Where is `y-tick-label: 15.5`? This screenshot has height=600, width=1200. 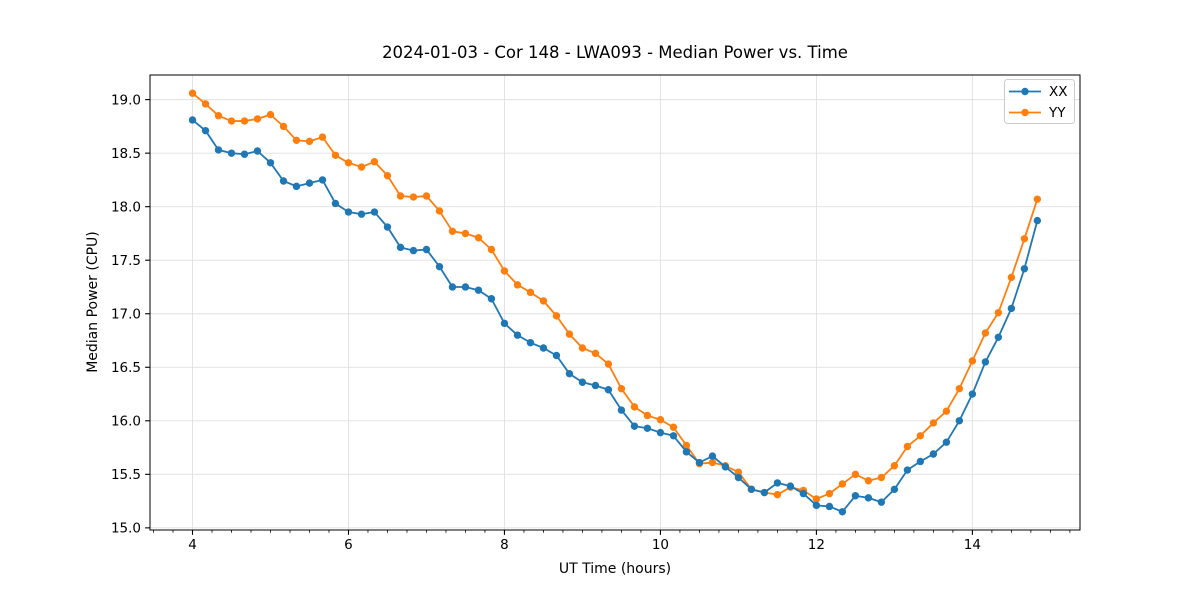
y-tick-label: 15.5 is located at coordinates (126, 475).